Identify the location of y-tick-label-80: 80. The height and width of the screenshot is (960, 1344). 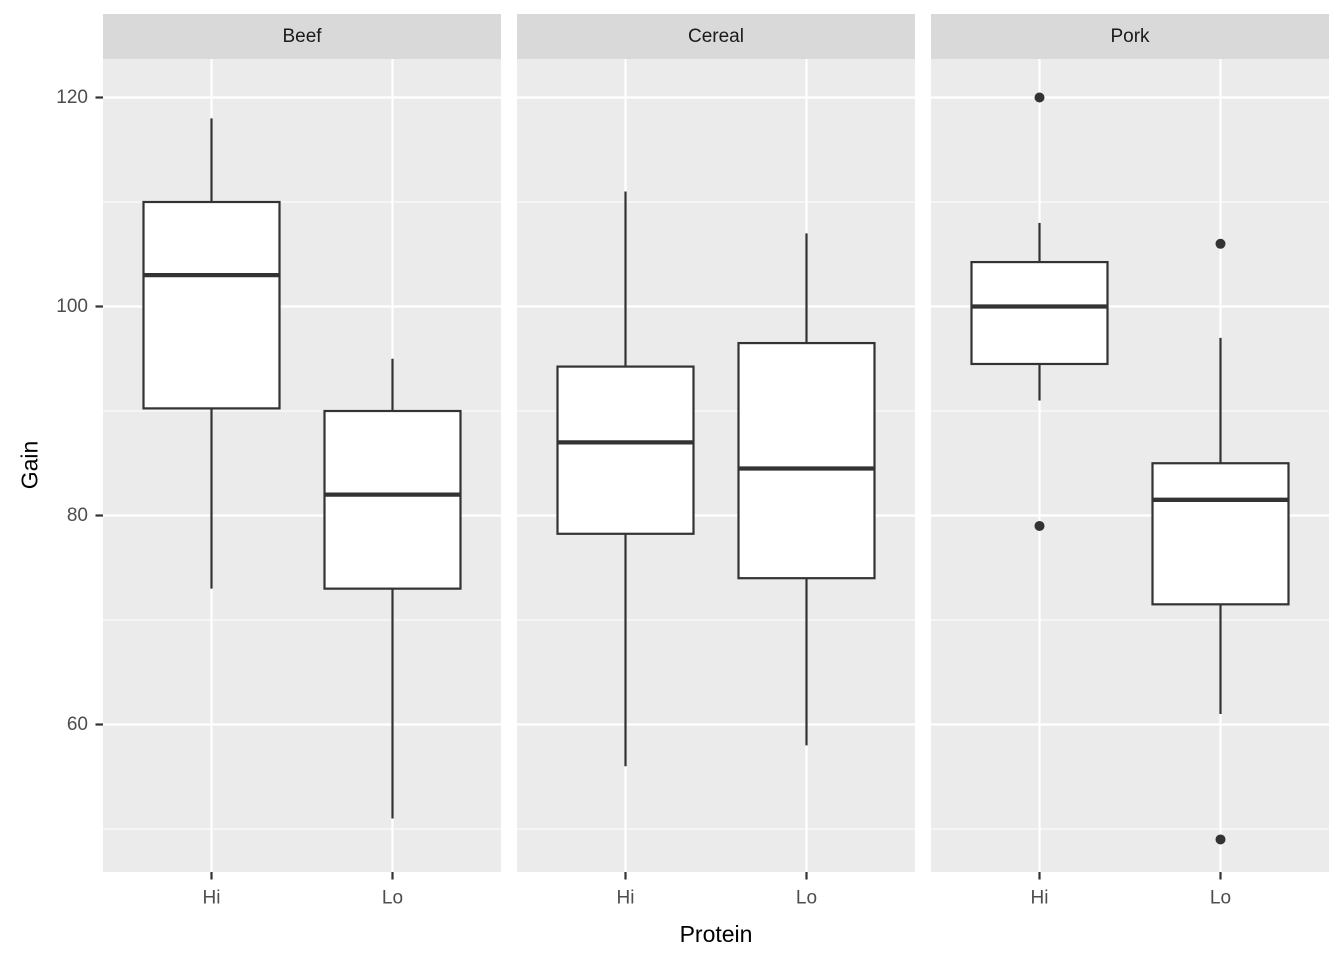
(77, 515).